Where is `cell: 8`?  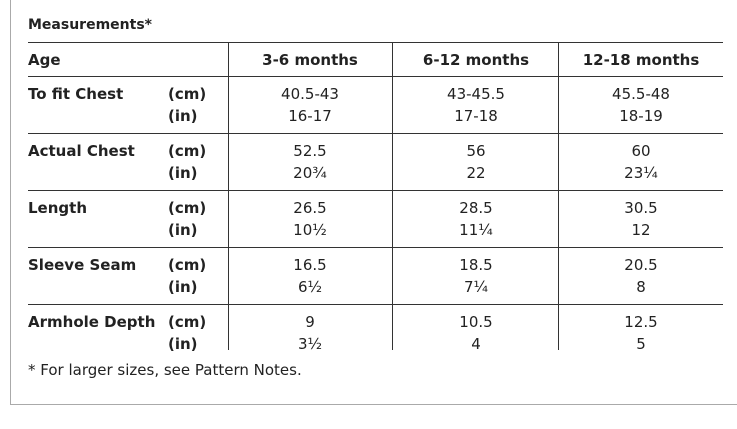
cell: 8 is located at coordinates (641, 287).